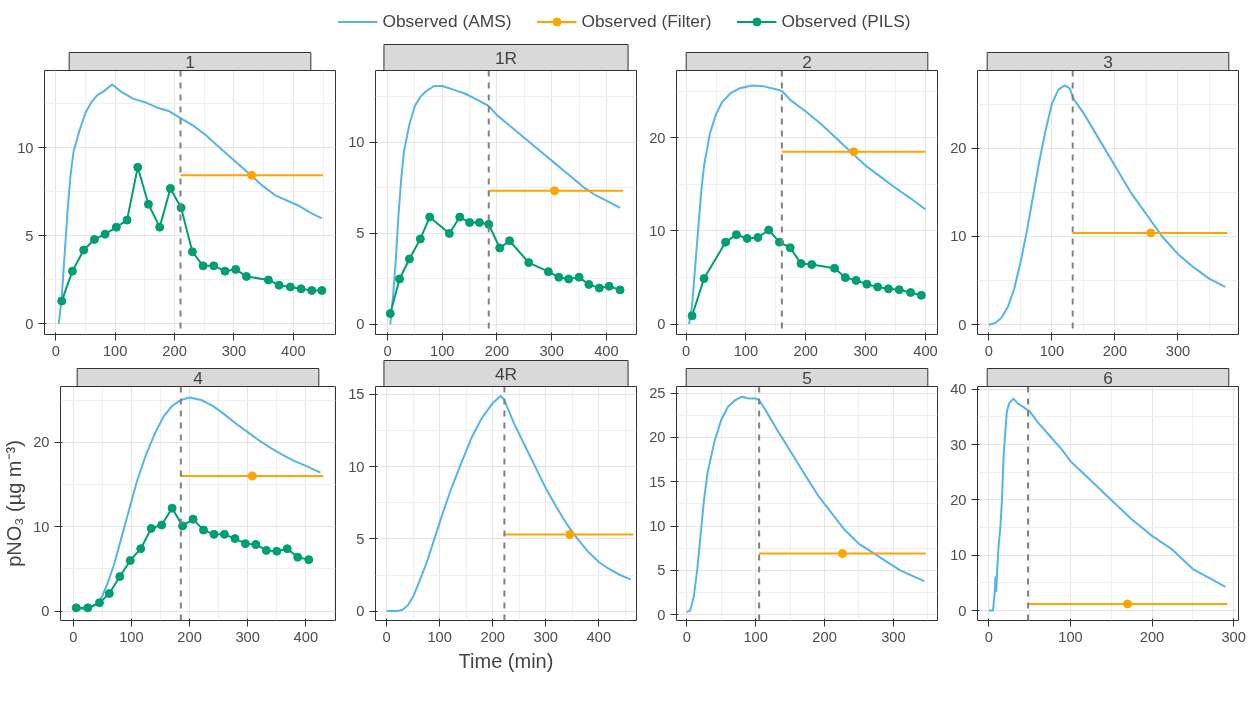  I want to click on x-tick-label: 400, so click(606, 350).